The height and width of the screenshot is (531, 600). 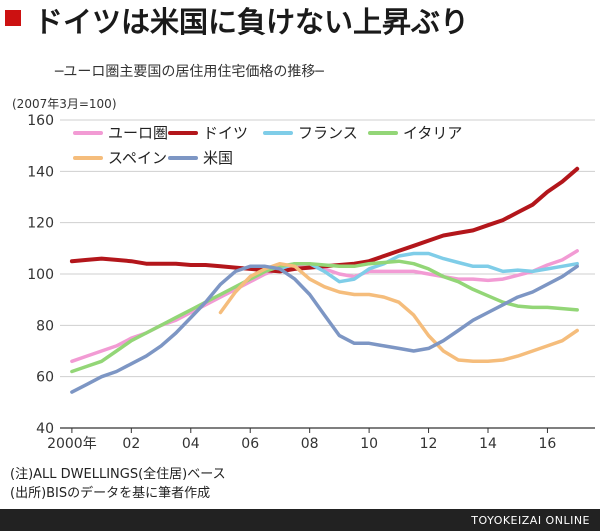 I want to click on x-tick-label: 04, so click(x=191, y=444).